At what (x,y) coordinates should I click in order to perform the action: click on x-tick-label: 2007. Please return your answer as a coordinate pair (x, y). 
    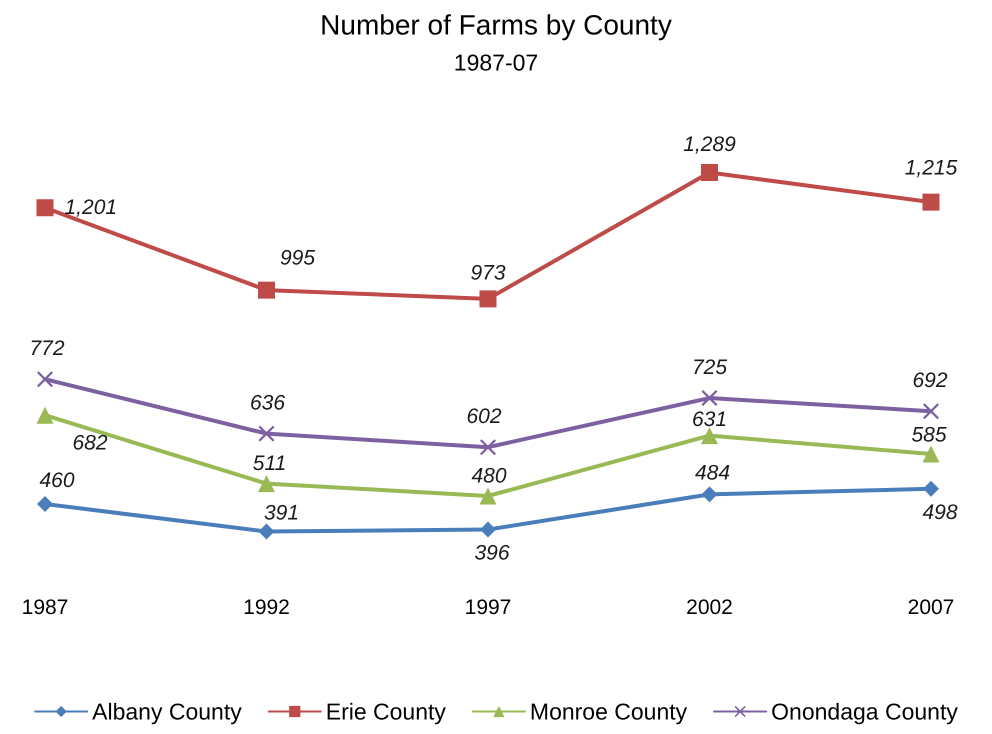
    Looking at the image, I should click on (931, 607).